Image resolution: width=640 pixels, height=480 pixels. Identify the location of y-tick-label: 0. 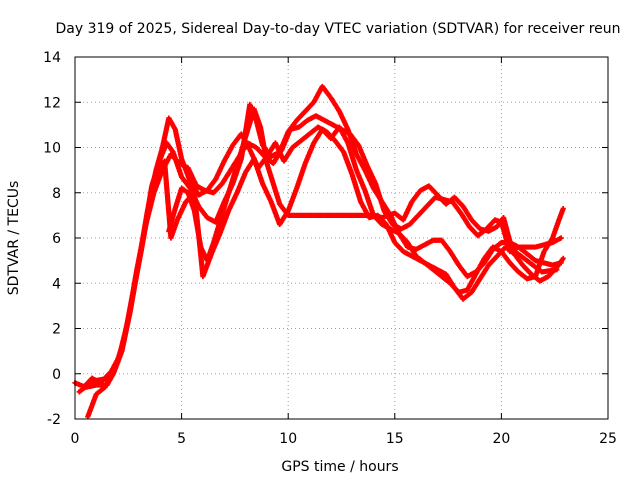
(56, 375).